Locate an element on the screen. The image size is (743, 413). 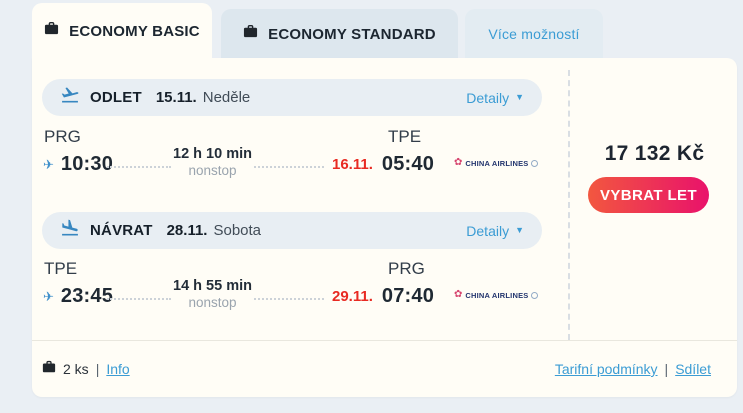
duration-block: 12 h 10 min nonstop is located at coordinates (212, 162).